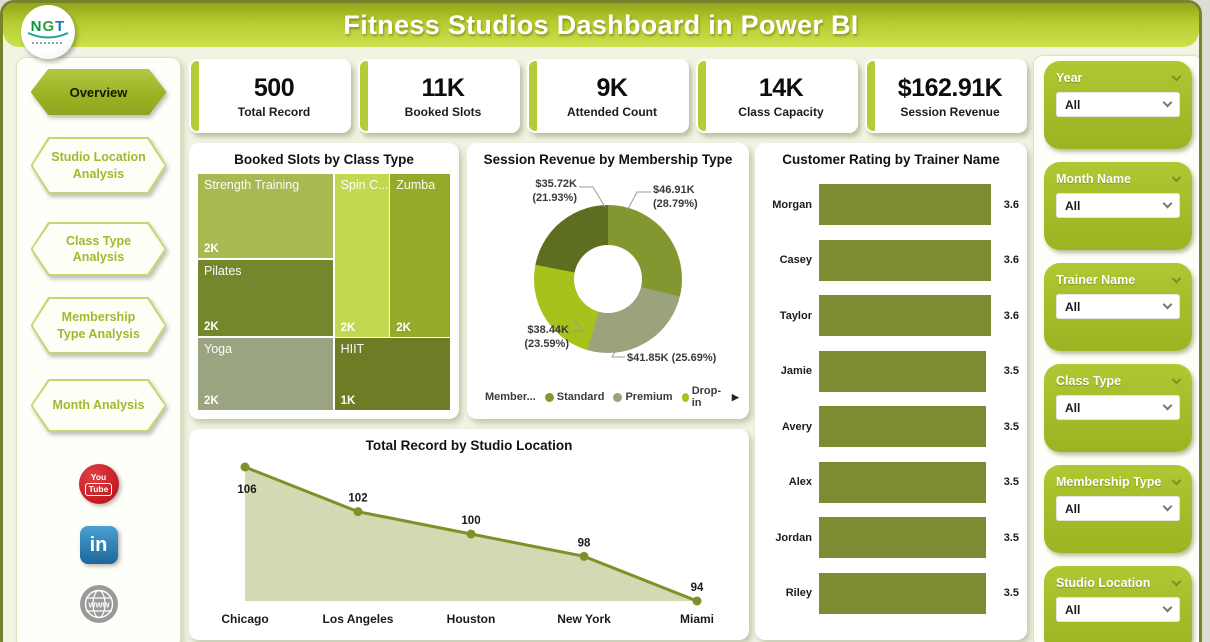 Image resolution: width=1210 pixels, height=642 pixels. What do you see at coordinates (266, 216) in the screenshot?
I see `treemap-tile: Strength Training 2K` at bounding box center [266, 216].